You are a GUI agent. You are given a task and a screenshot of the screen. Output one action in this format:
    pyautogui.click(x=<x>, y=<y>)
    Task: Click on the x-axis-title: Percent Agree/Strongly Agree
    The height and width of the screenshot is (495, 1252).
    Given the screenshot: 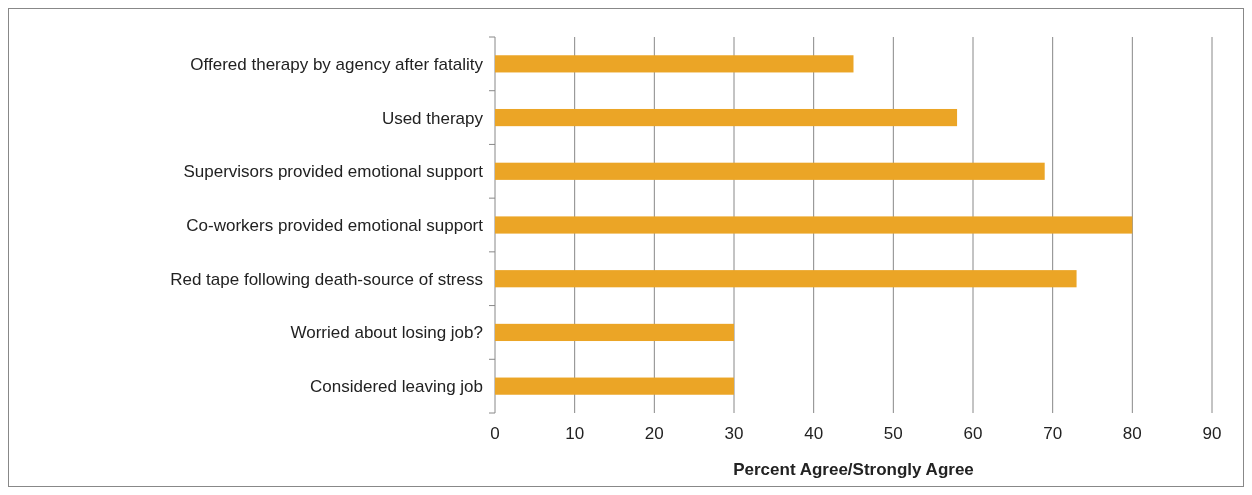 What is the action you would take?
    pyautogui.click(x=853, y=469)
    